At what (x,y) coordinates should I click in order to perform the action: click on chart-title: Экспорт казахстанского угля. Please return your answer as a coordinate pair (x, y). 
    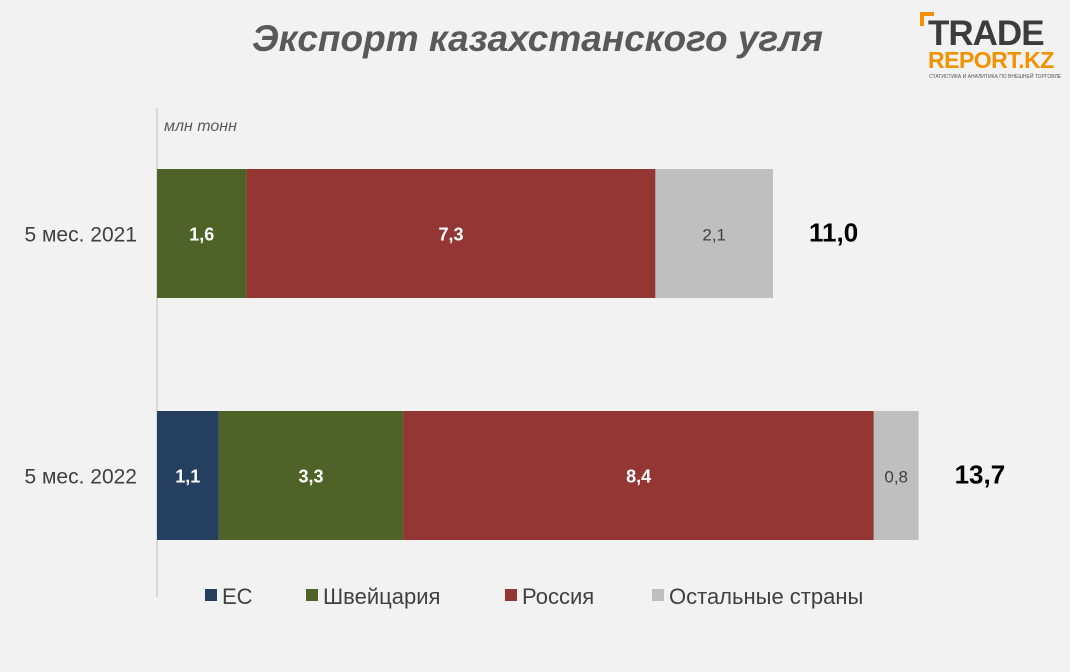
    Looking at the image, I should click on (537, 38).